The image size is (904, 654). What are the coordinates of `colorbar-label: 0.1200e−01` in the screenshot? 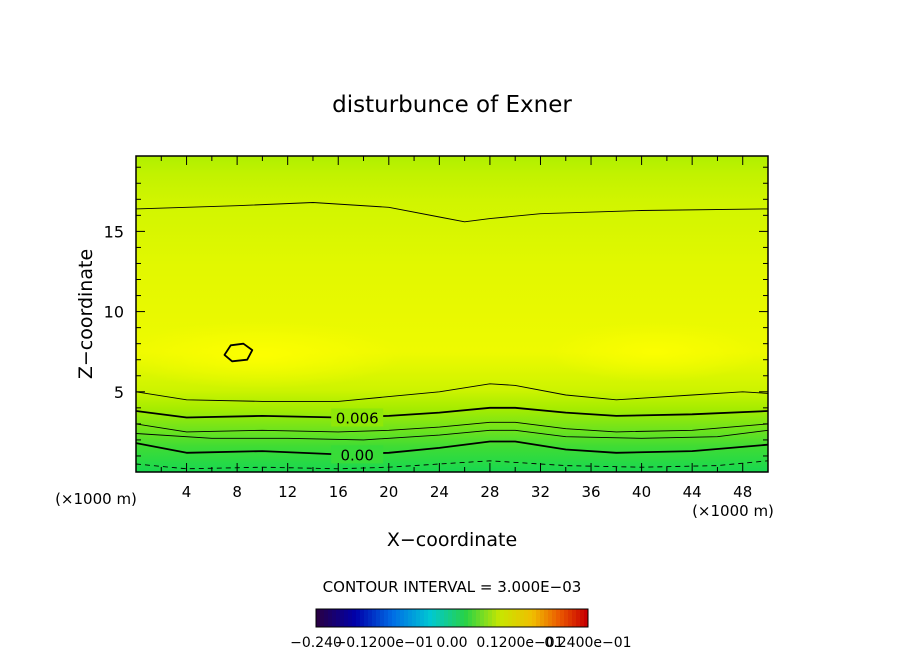 It's located at (519, 643).